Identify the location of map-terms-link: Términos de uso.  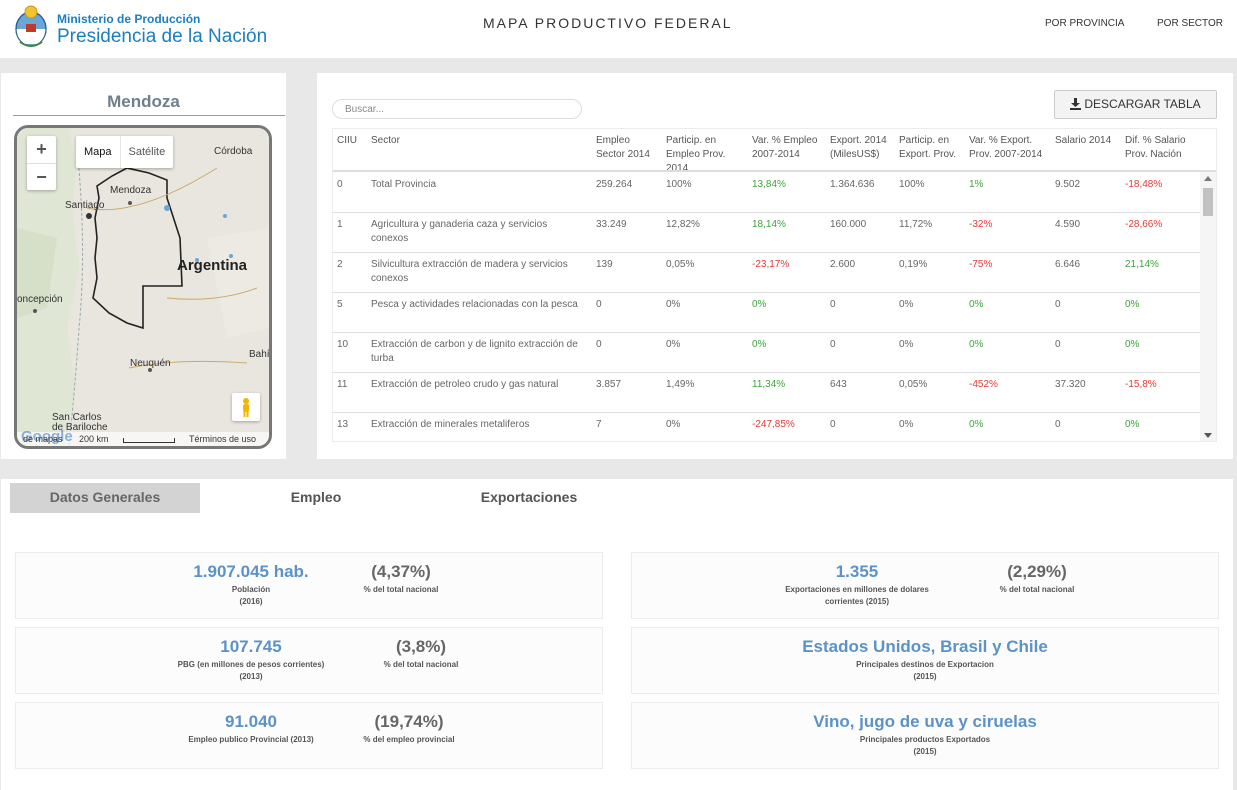
(223, 439).